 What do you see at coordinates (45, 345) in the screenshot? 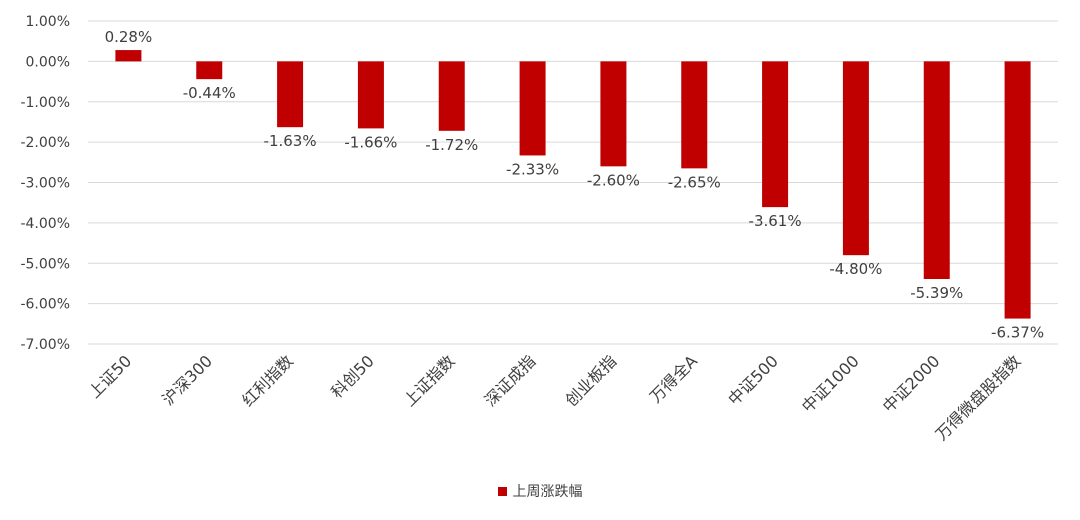
I see `y-tick-label: -7.00%` at bounding box center [45, 345].